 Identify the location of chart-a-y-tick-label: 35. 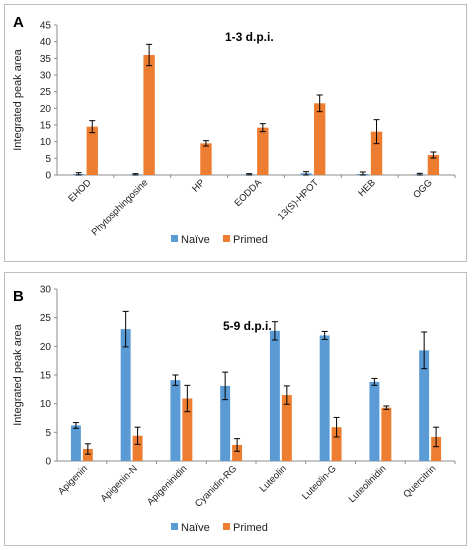
(46, 59).